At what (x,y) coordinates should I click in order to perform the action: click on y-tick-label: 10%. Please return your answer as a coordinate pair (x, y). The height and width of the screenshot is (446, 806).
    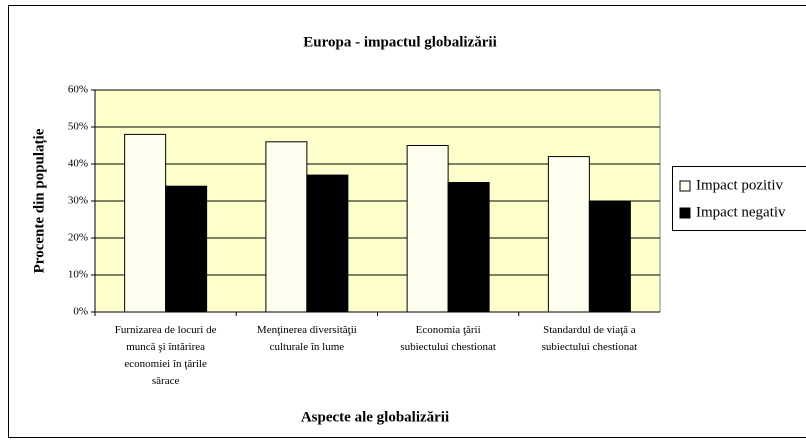
    Looking at the image, I should click on (78, 275).